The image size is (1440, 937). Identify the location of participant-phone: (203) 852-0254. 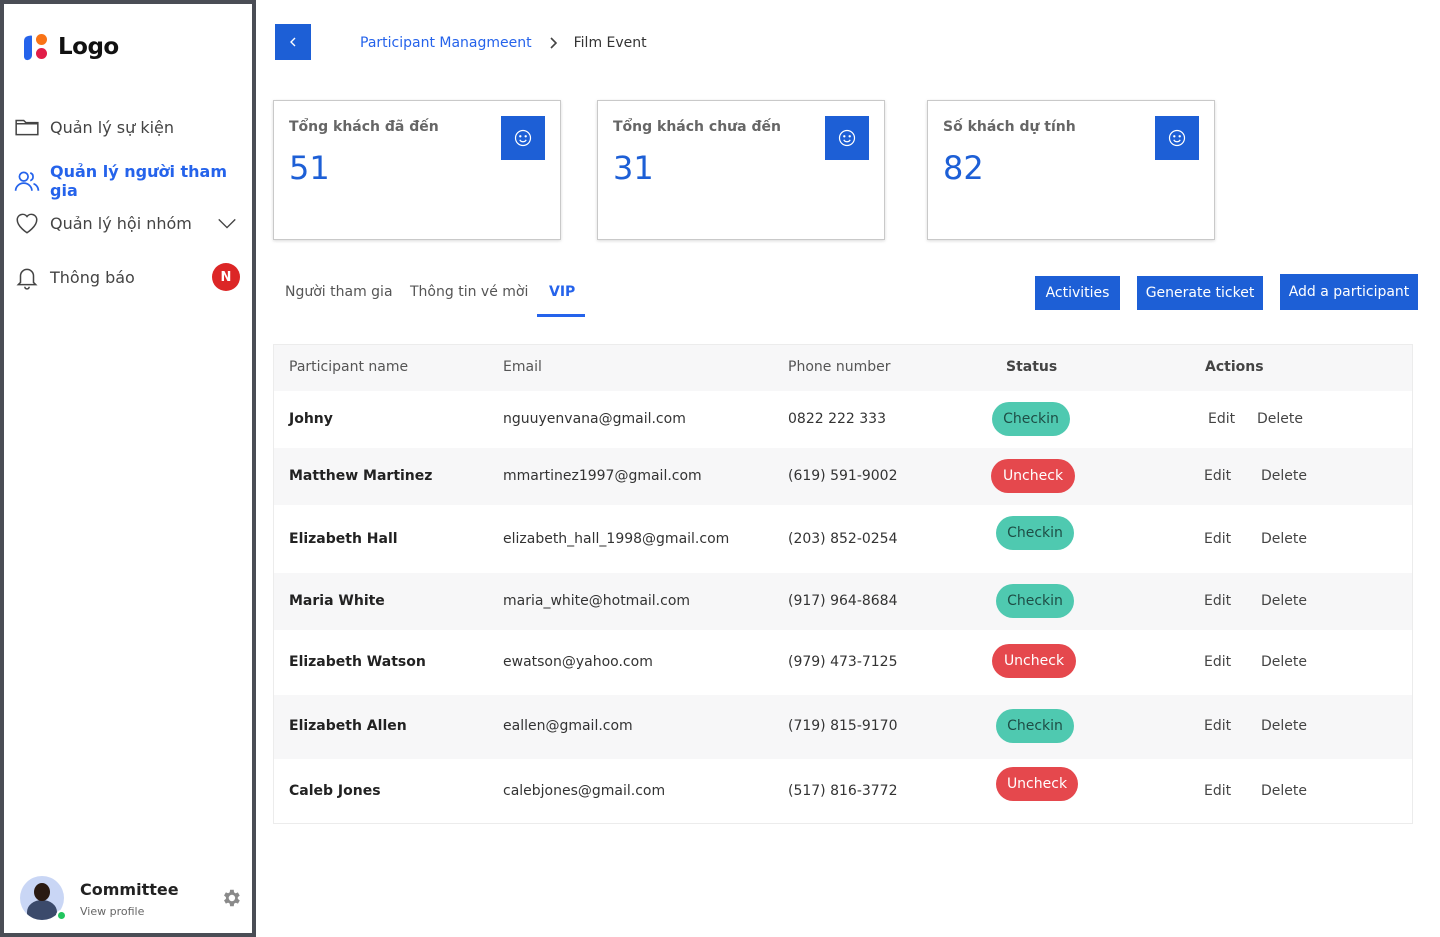
(843, 539).